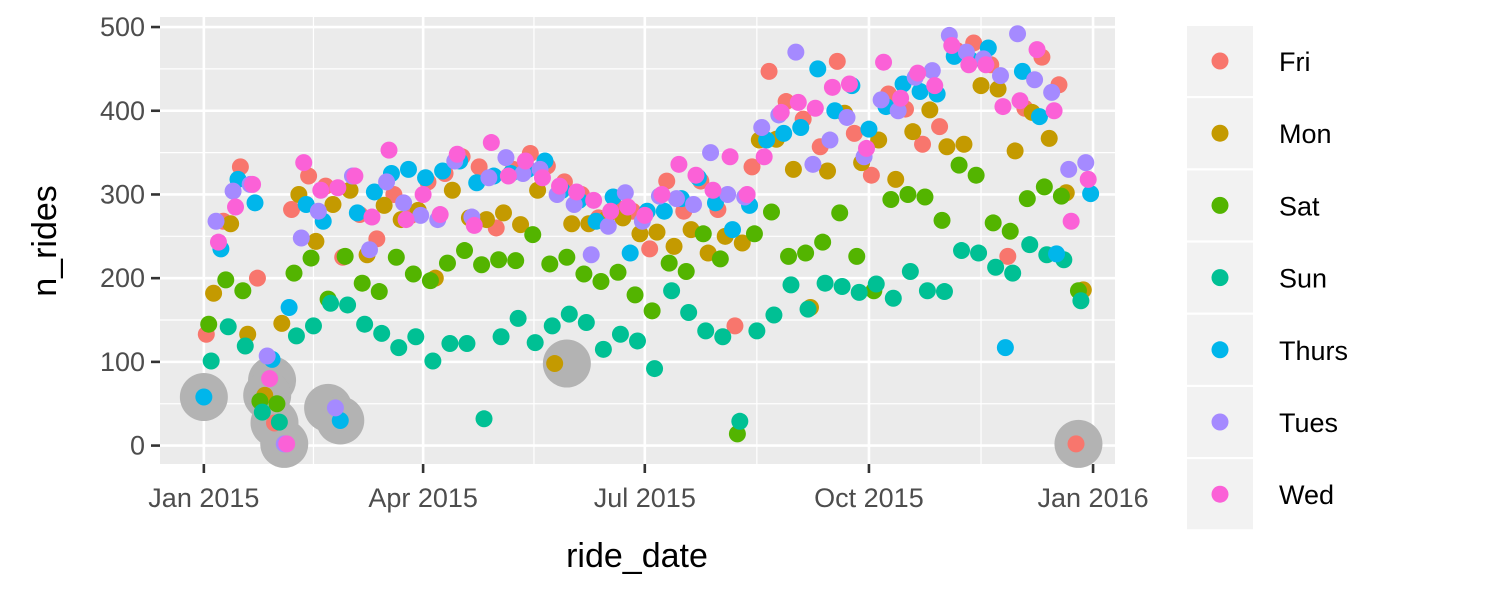 This screenshot has width=1500, height=600. Describe the element at coordinates (122, 278) in the screenshot. I see `y-tick-label: 200` at that location.